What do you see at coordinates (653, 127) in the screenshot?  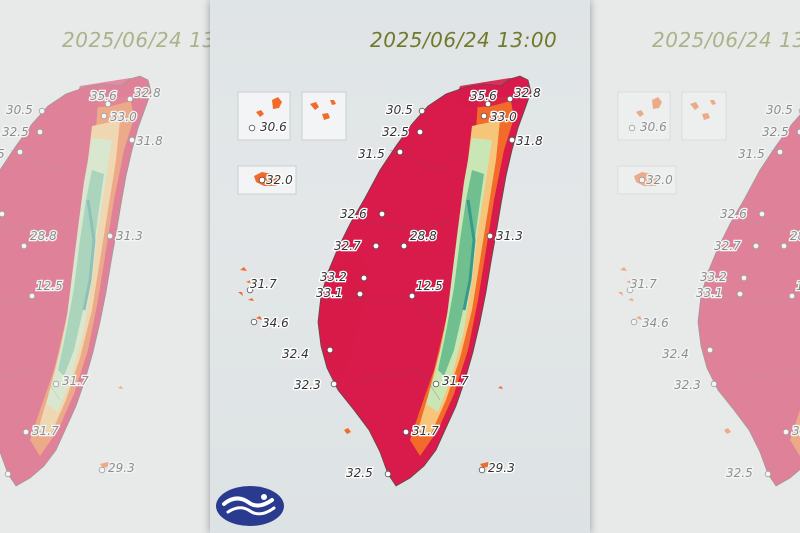 I see `copy-station-temperature-label: 30.6` at bounding box center [653, 127].